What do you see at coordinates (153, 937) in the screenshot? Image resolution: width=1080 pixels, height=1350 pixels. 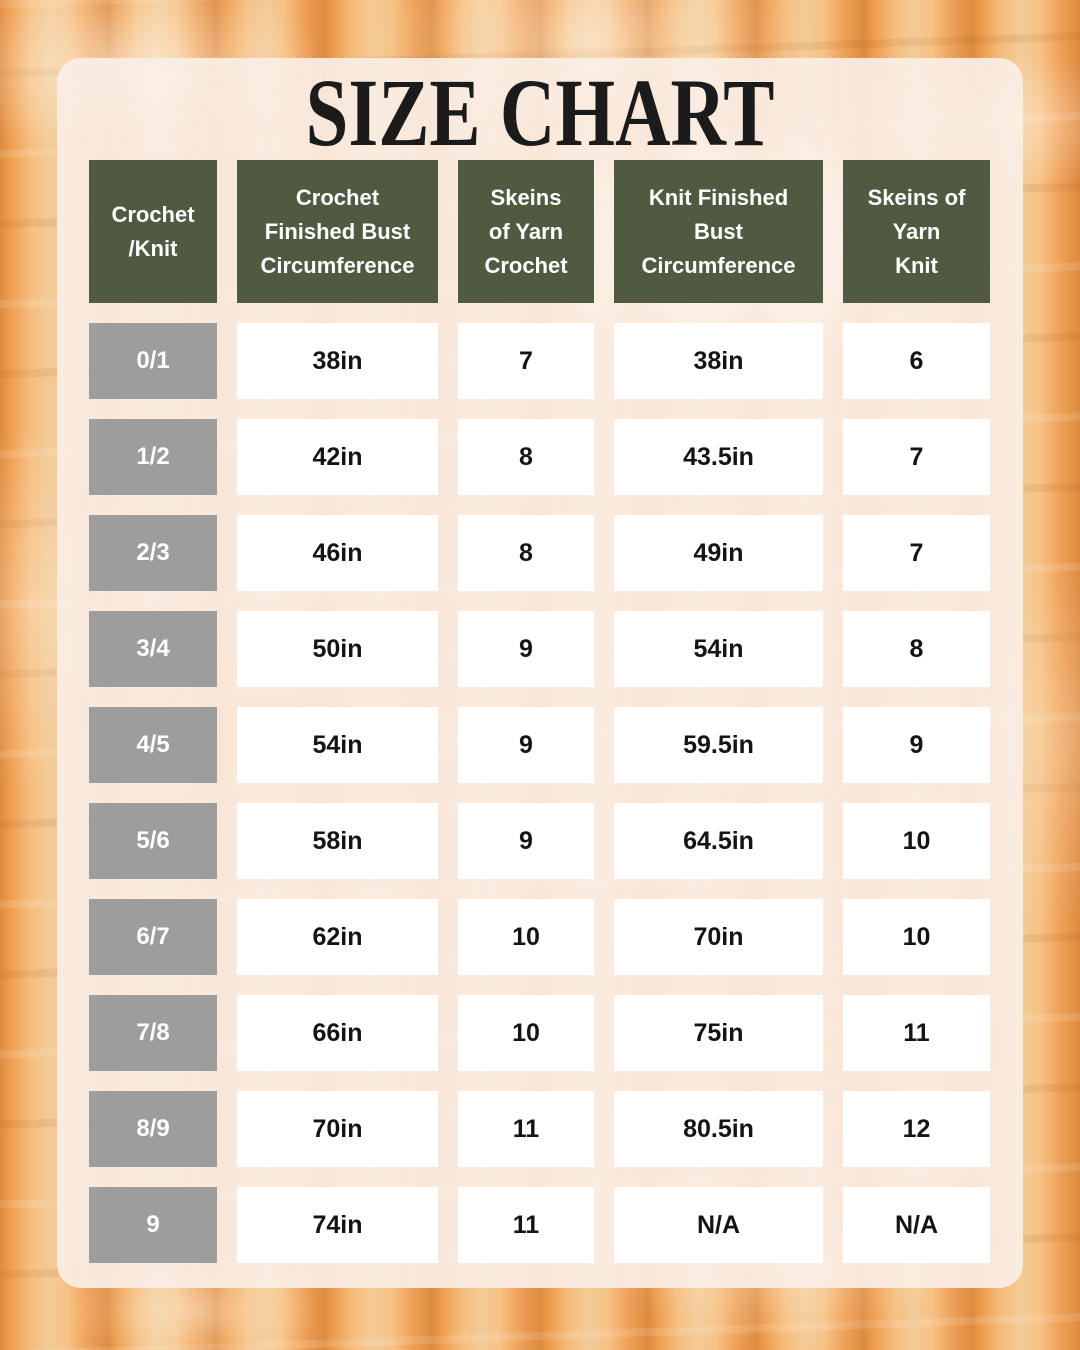 I see `size-label-cell: 6/7` at bounding box center [153, 937].